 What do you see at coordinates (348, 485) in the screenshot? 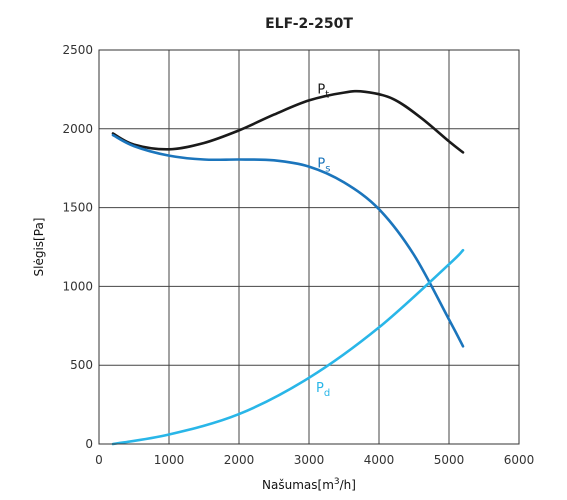
I see `x-axis-unit-post: /h]` at bounding box center [348, 485].